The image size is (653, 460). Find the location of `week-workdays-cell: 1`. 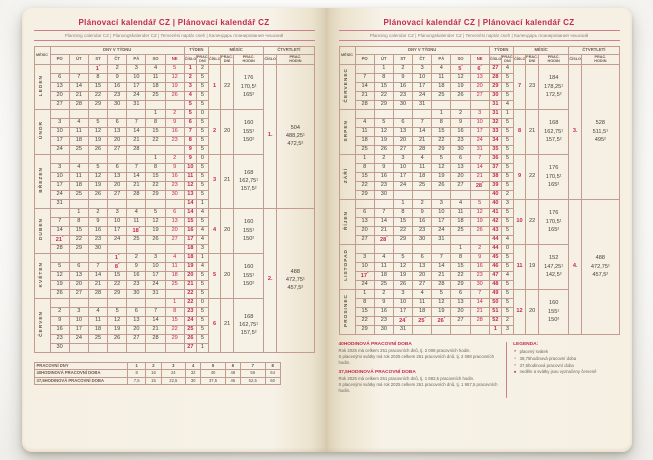

week-workdays-cell: 1 is located at coordinates (202, 203).